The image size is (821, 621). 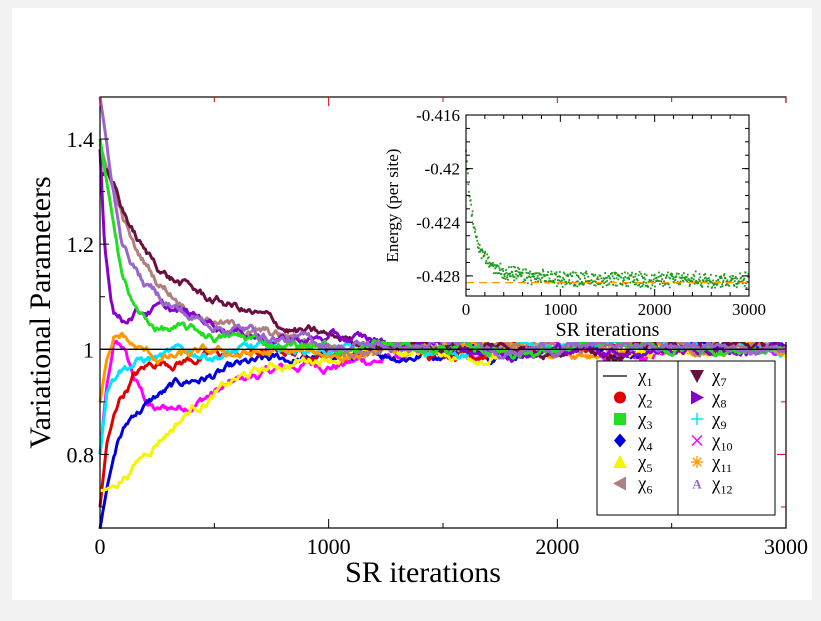 I want to click on main-x-axis-label: SR iterations, so click(x=423, y=572).